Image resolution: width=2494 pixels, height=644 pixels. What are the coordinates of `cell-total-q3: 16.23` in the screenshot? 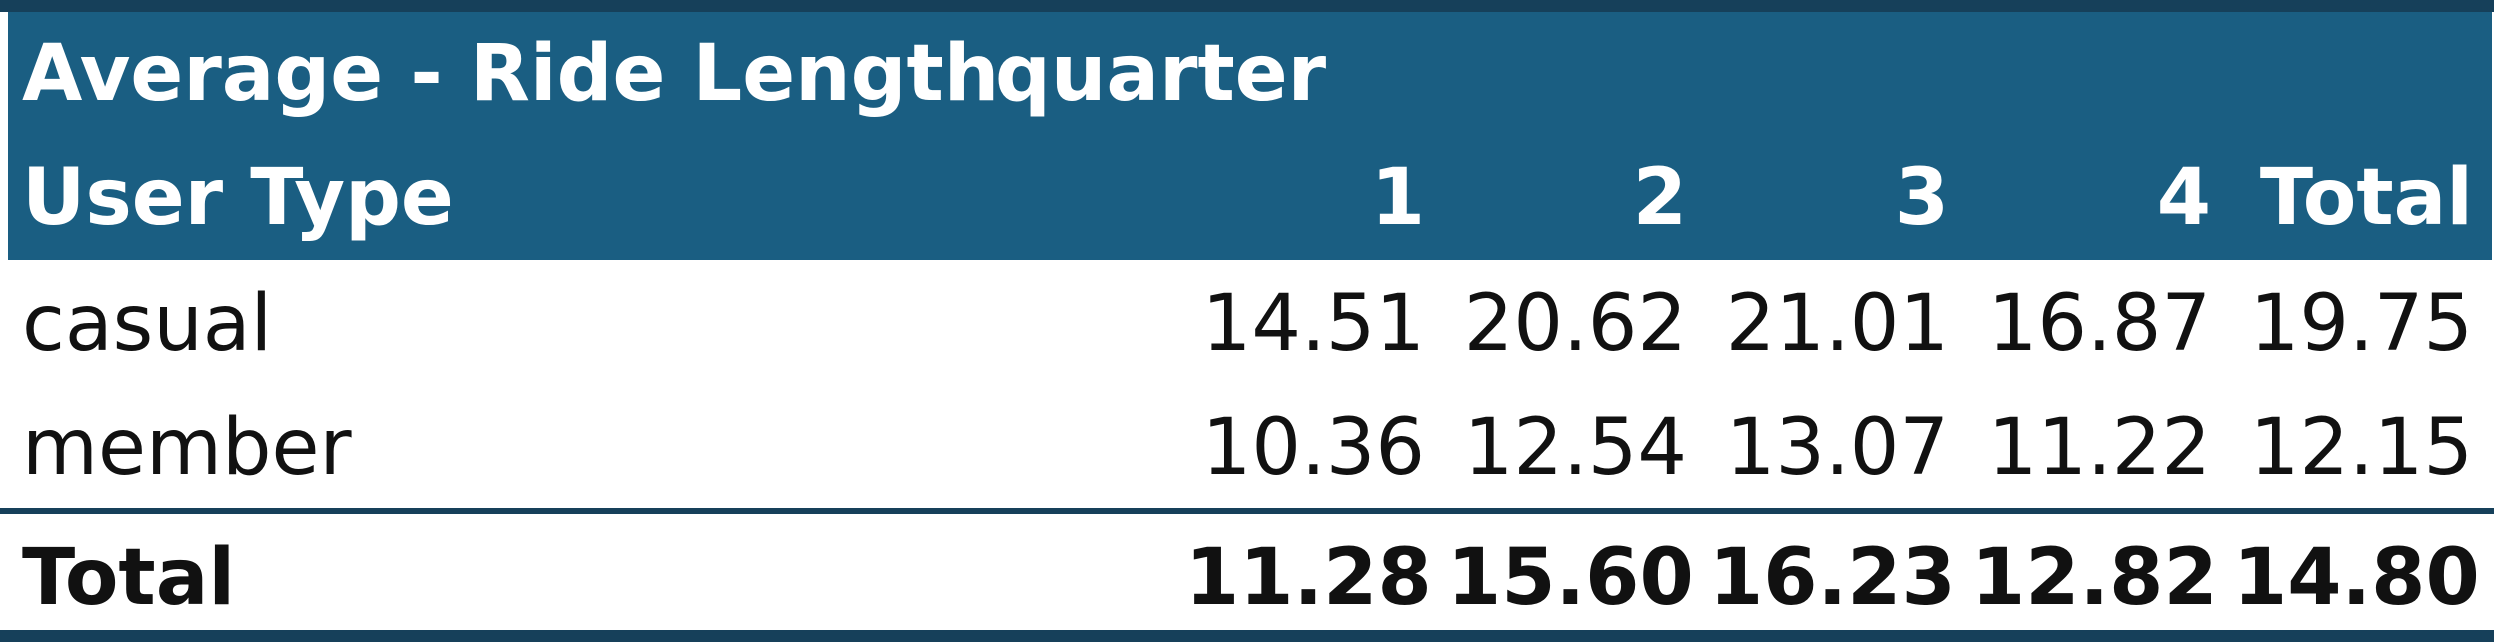 It's located at (1832, 578).